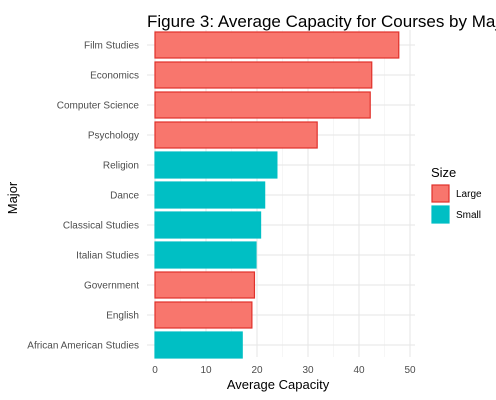 This screenshot has width=496, height=400. Describe the element at coordinates (468, 215) in the screenshot. I see `legend-label: Small` at that location.